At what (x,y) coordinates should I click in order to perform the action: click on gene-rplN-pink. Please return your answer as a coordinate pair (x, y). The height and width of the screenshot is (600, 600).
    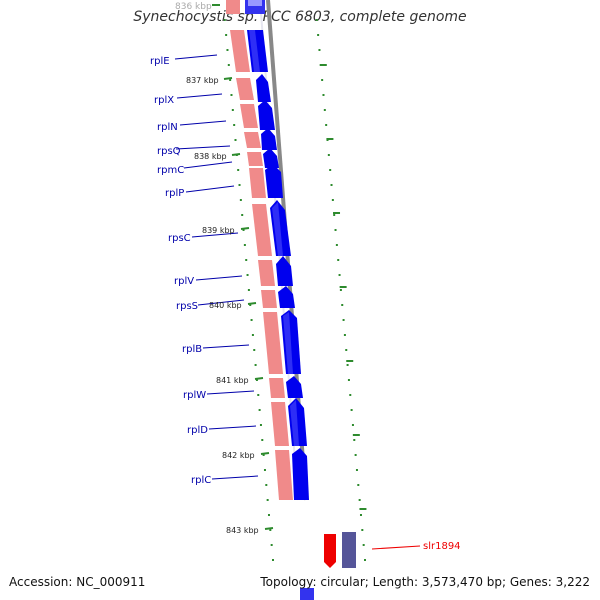
    Looking at the image, I should click on (249, 116).